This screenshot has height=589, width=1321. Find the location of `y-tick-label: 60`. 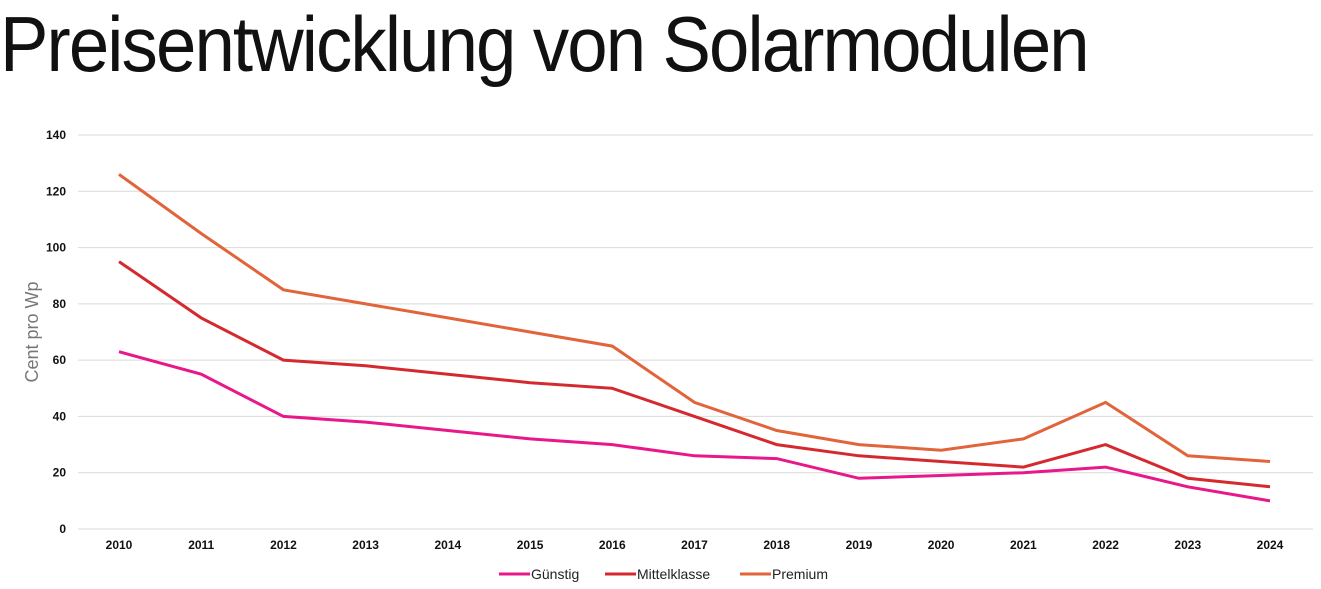

y-tick-label: 60 is located at coordinates (60, 360).